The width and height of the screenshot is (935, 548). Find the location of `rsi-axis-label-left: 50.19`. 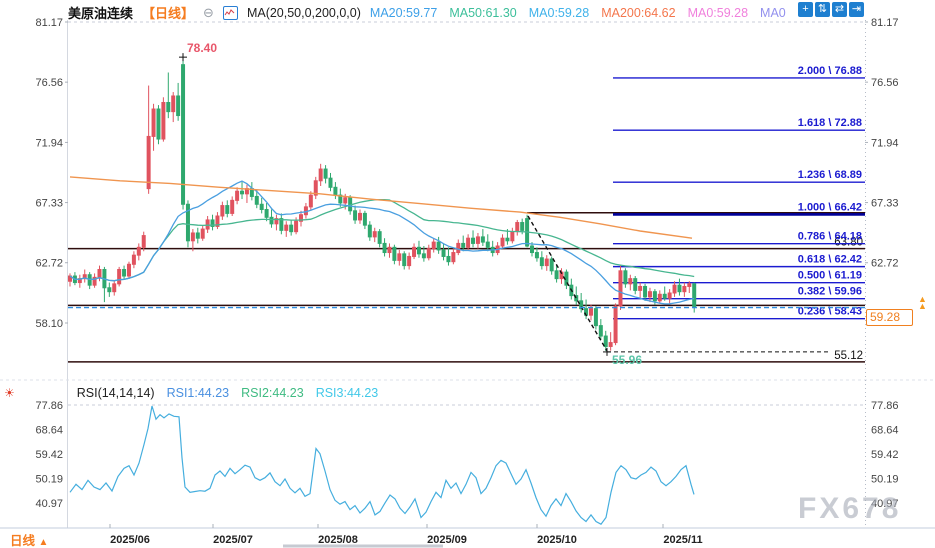

rsi-axis-label-left: 50.19 is located at coordinates (49, 480).